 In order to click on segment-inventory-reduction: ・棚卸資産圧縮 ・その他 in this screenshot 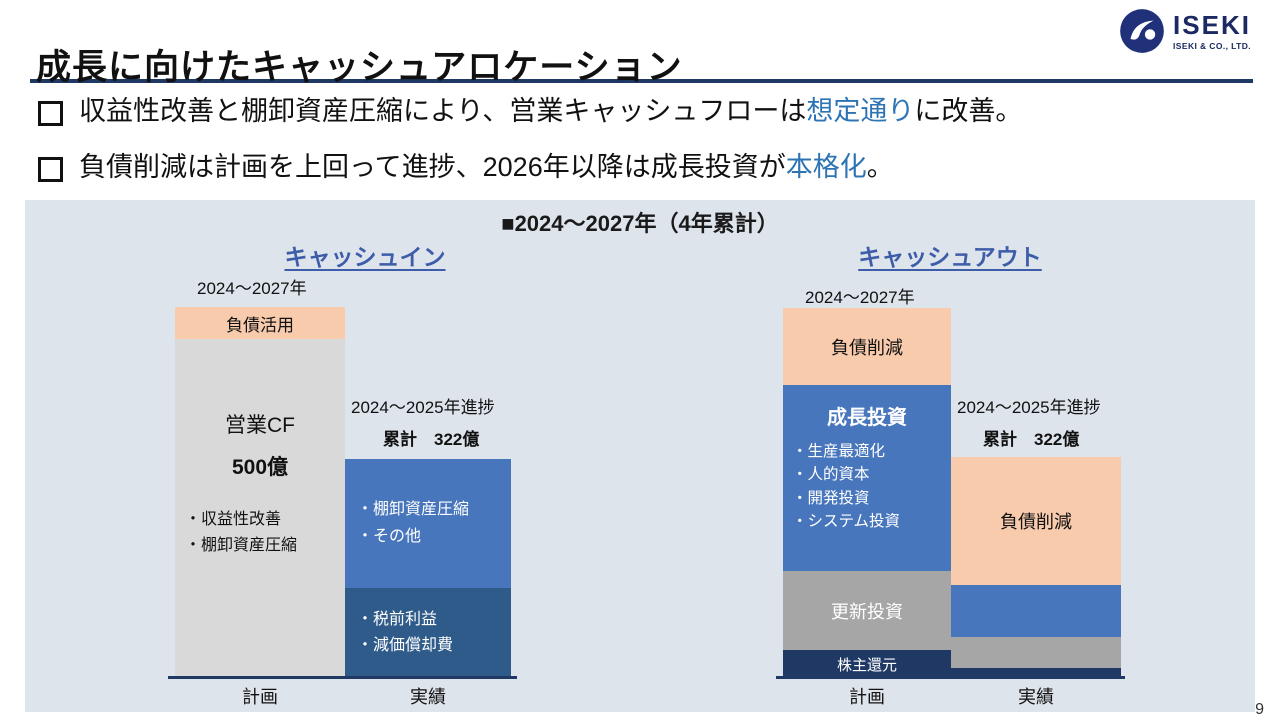, I will do `click(428, 523)`.